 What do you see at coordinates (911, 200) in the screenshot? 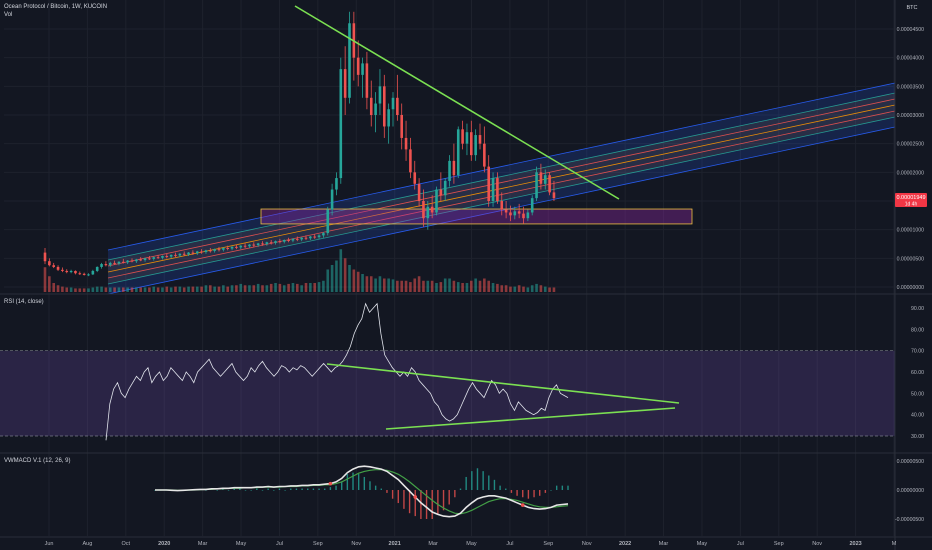
I see `last-price-badge: 0.00001949 1d 4h` at bounding box center [911, 200].